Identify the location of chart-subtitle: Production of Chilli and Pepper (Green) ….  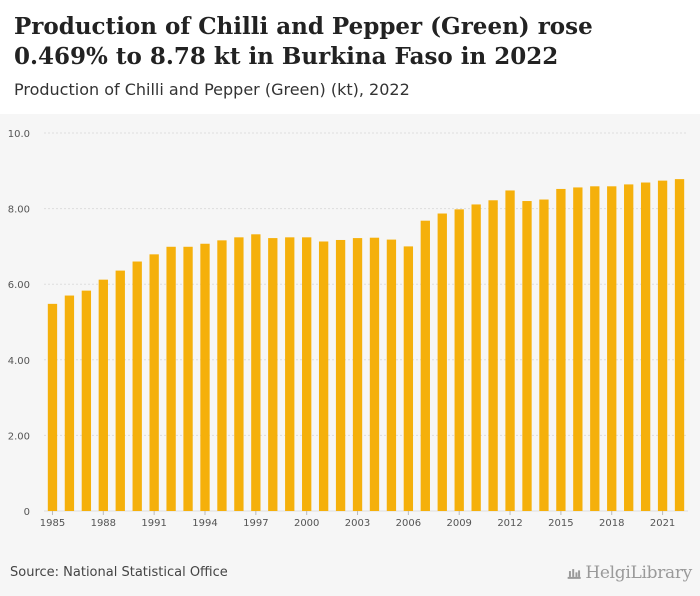
(212, 89).